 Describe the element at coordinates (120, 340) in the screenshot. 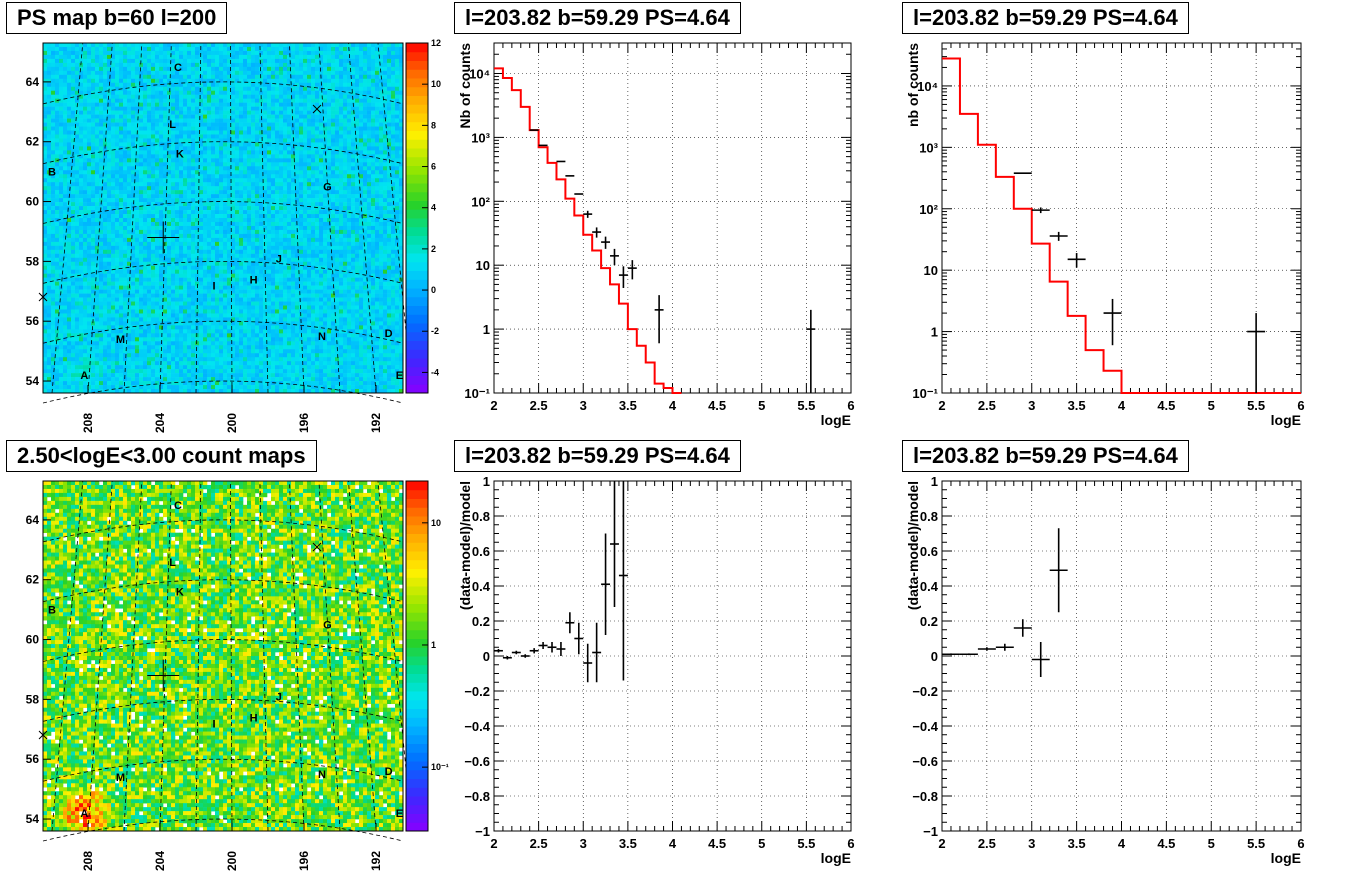

I see `source-label: M` at that location.